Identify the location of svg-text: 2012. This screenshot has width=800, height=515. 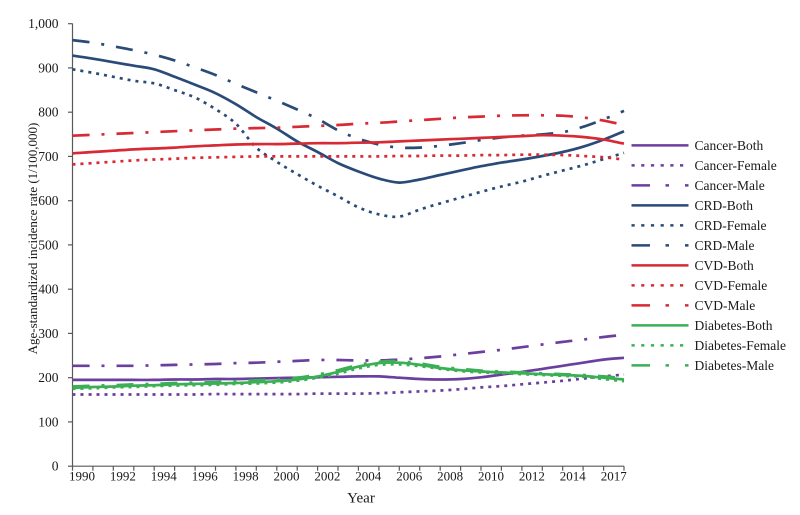
(532, 475).